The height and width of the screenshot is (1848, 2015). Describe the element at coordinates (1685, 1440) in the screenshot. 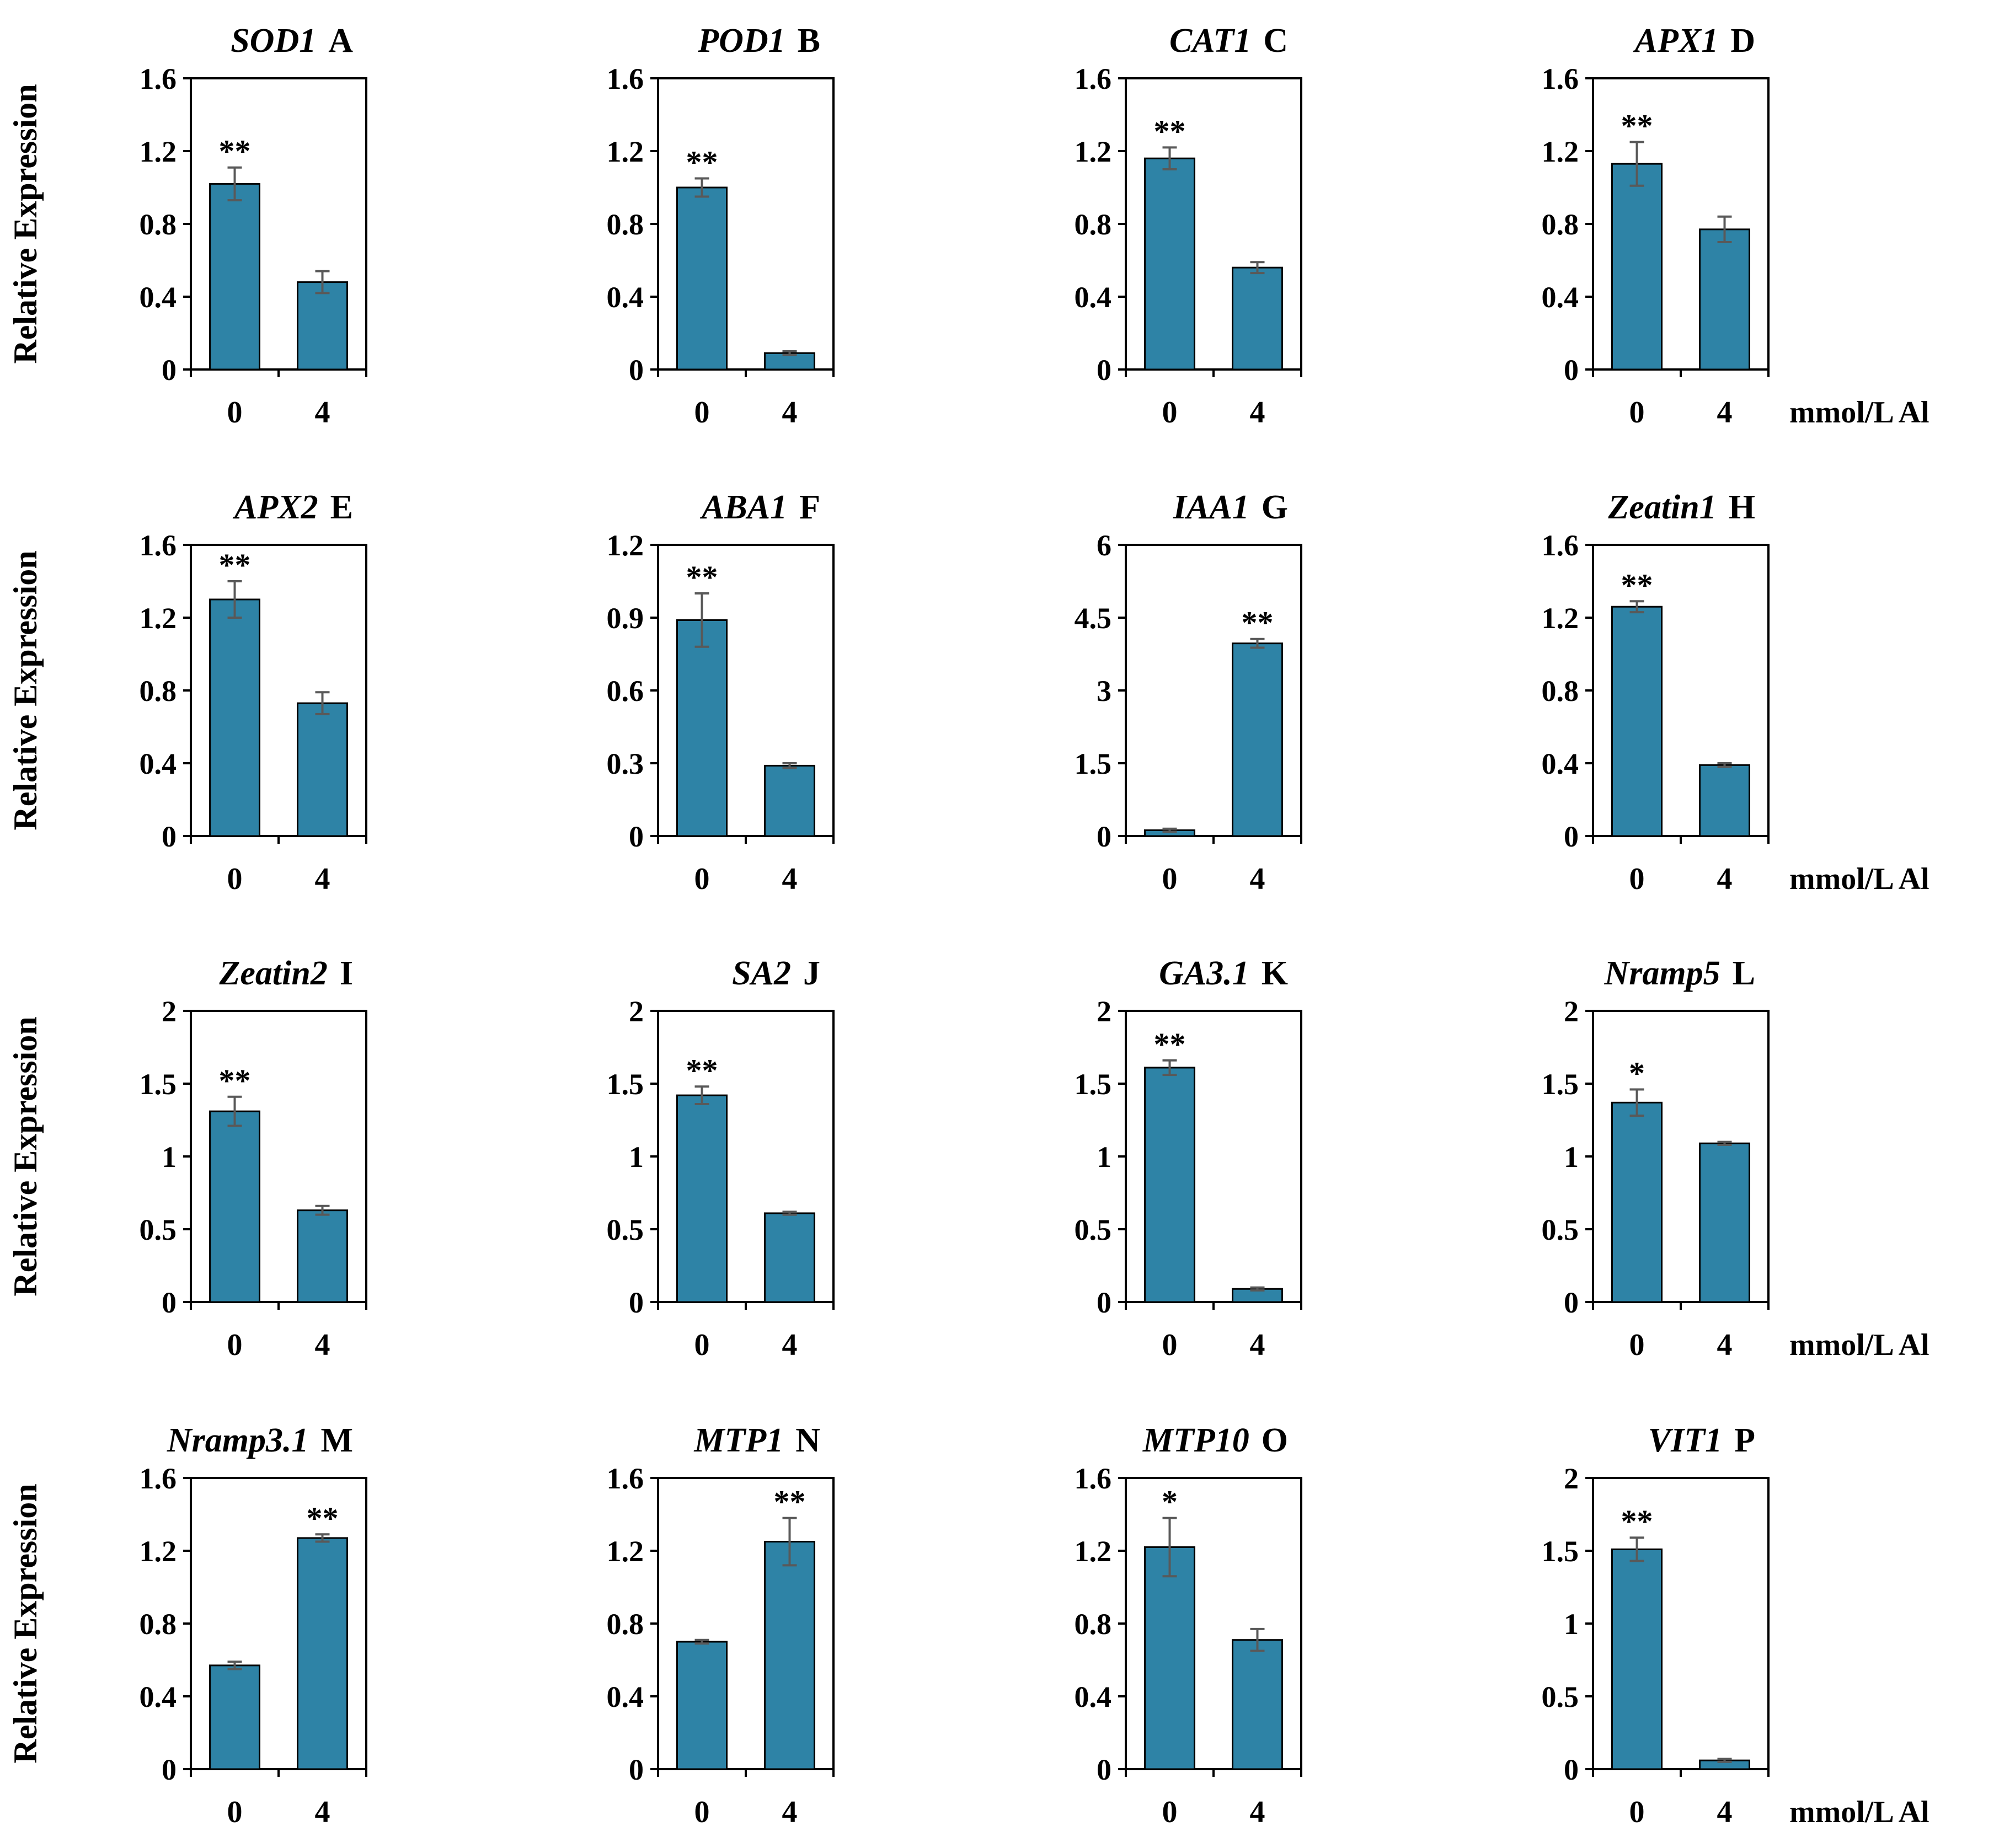

I see `gene-name: VIT1` at that location.